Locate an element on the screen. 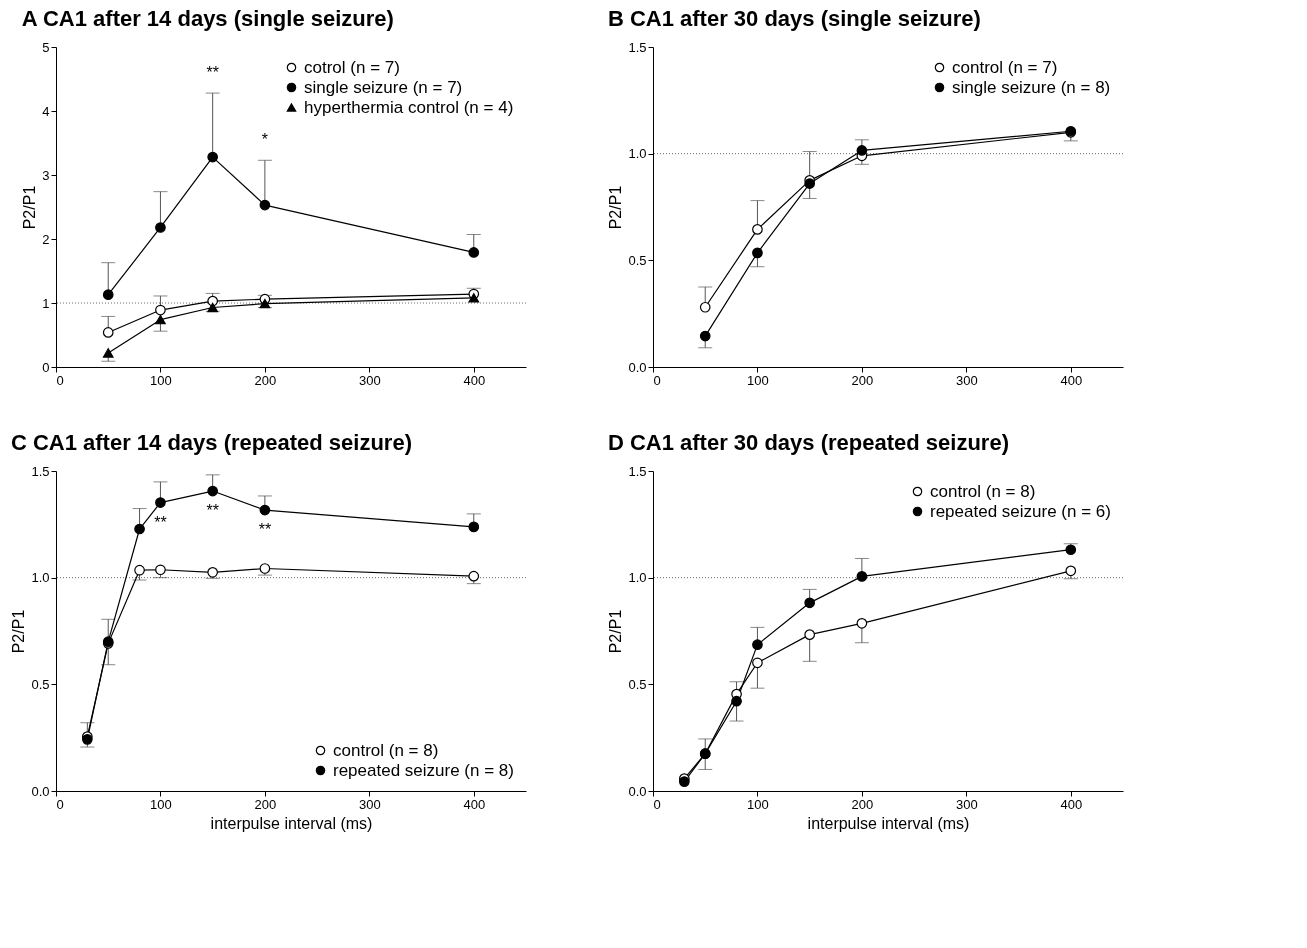 The image size is (1307, 948). chart-title: C CA1 after 14 days (repeated seizure) is located at coordinates (211, 442).